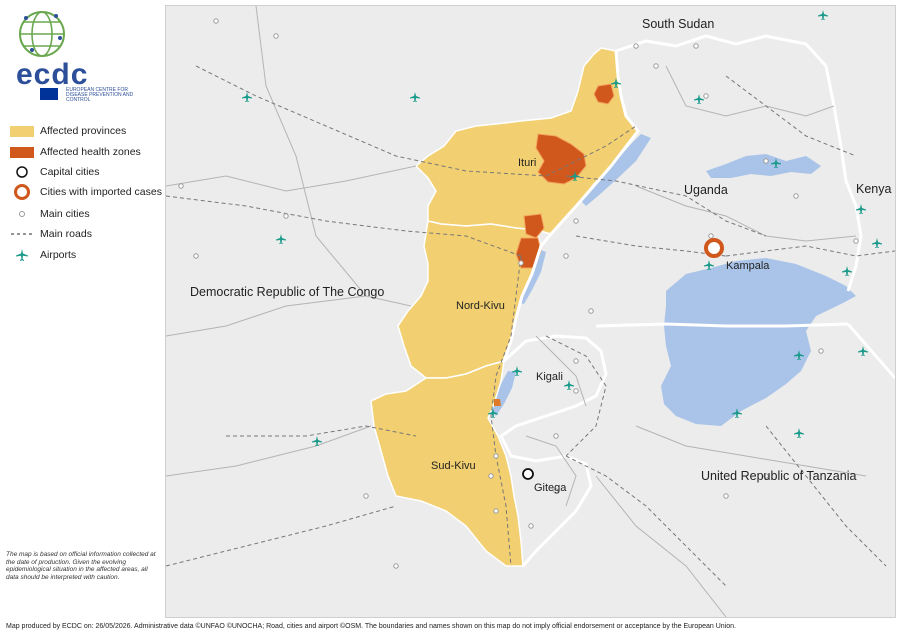 The width and height of the screenshot is (900, 636). What do you see at coordinates (70, 172) in the screenshot?
I see `legend-label: Capital cities` at bounding box center [70, 172].